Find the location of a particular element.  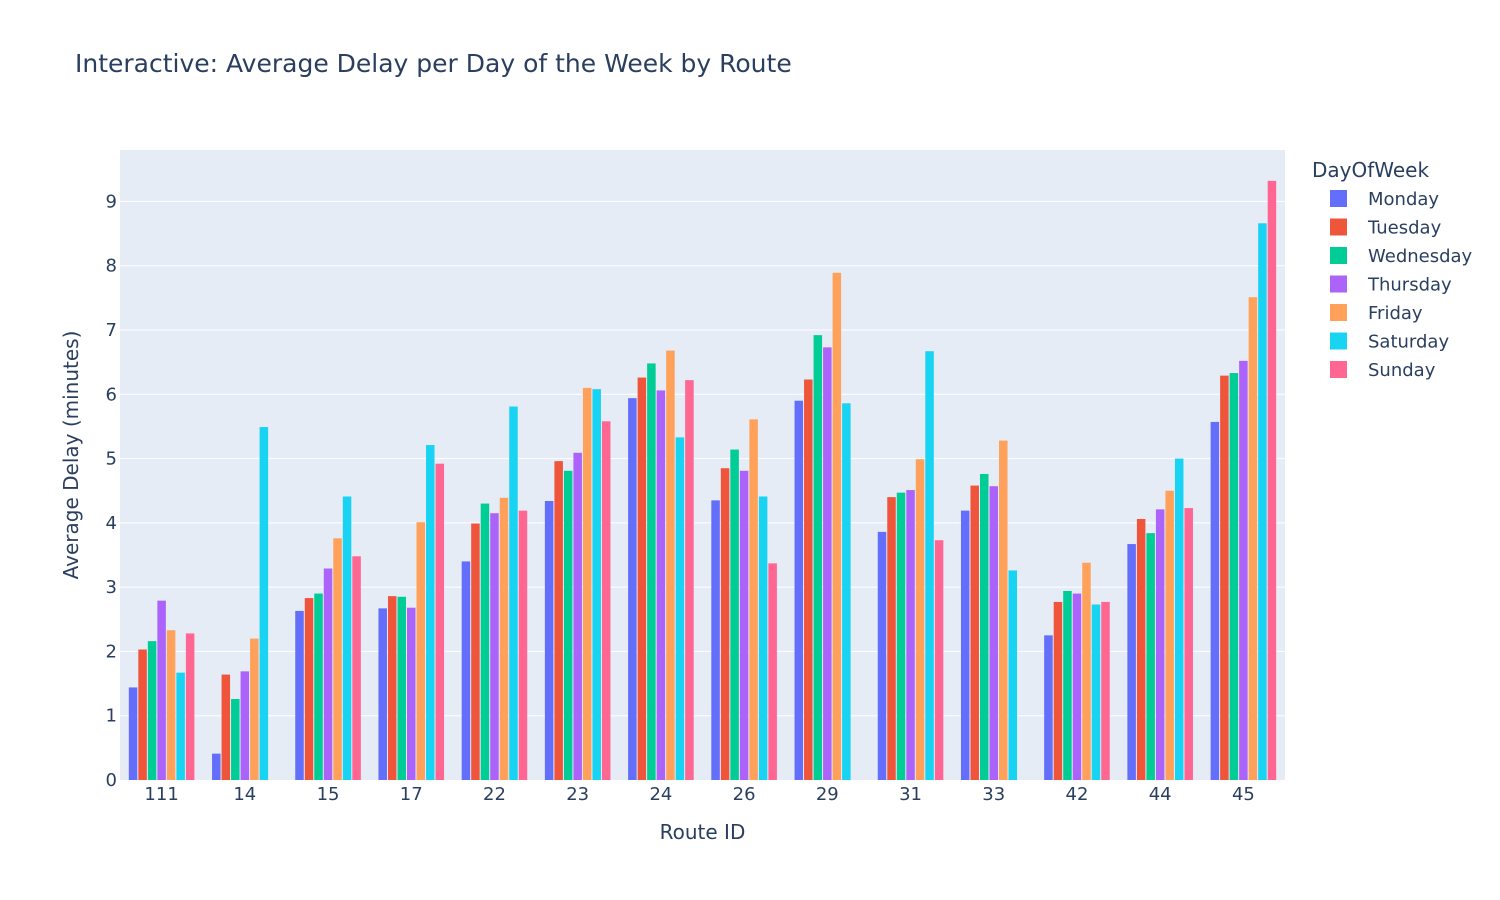

legend-item-friday: Friday is located at coordinates (1376, 313).